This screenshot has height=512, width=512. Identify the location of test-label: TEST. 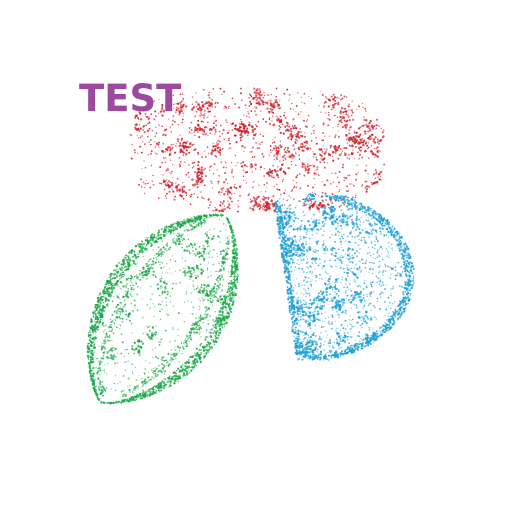
(130, 98).